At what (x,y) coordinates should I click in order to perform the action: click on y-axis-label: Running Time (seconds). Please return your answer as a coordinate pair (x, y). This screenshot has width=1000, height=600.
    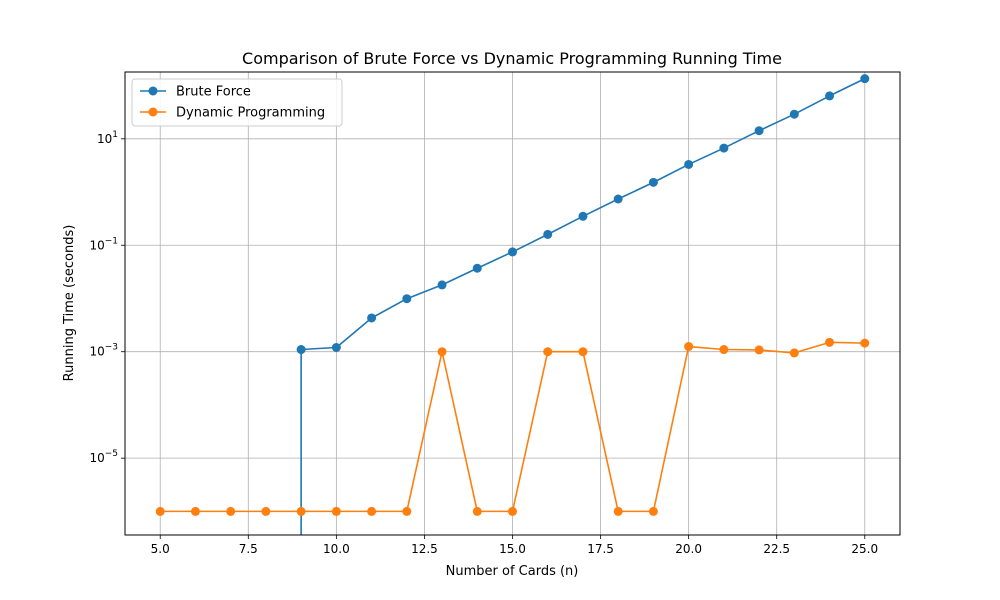
    Looking at the image, I should click on (69, 303).